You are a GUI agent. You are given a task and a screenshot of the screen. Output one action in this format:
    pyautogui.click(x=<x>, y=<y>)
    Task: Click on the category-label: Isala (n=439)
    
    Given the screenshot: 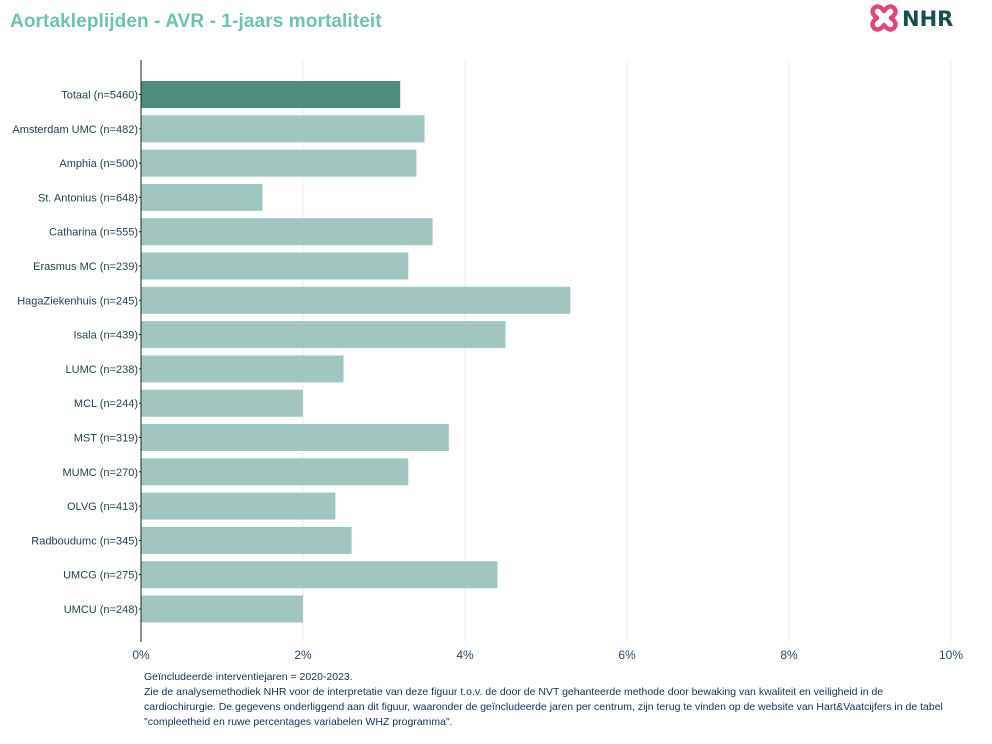 What is the action you would take?
    pyautogui.click(x=105, y=336)
    